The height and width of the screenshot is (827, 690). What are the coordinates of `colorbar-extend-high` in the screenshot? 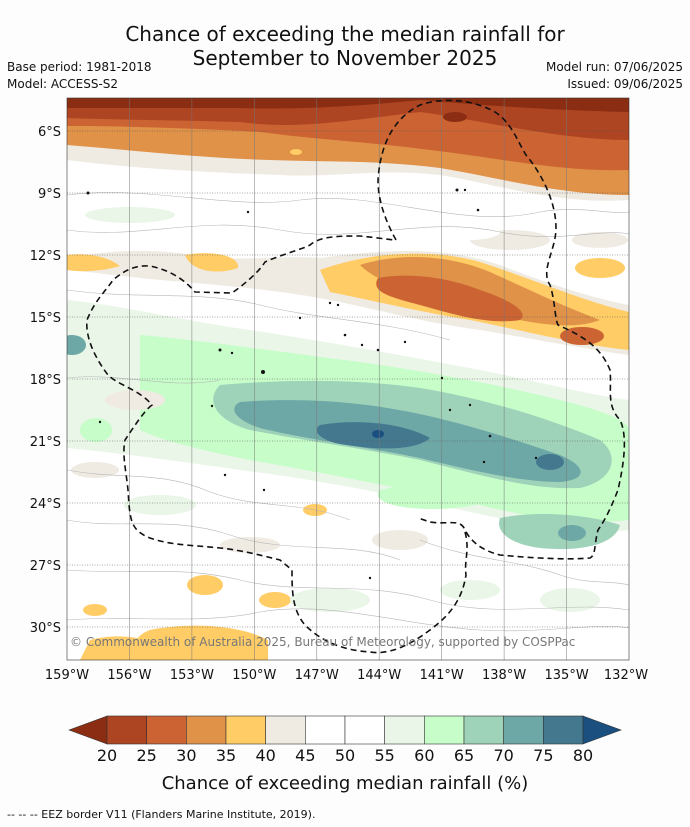 It's located at (602, 730).